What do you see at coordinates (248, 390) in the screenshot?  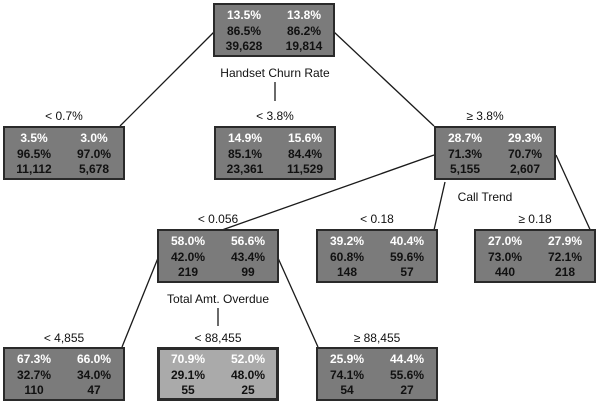 I see `node-count: 25` at bounding box center [248, 390].